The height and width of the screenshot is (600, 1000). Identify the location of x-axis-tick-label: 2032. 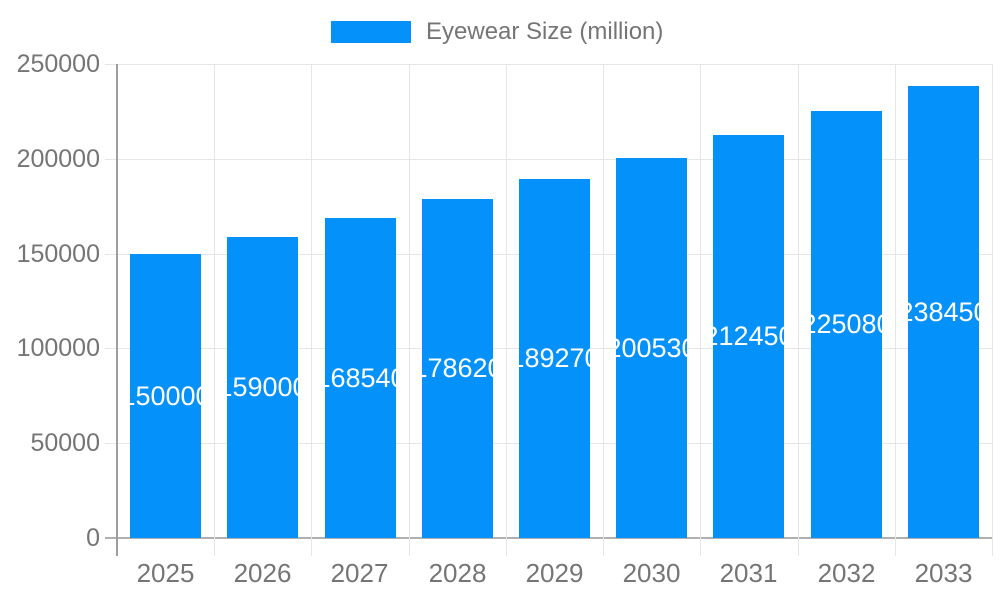
(846, 573).